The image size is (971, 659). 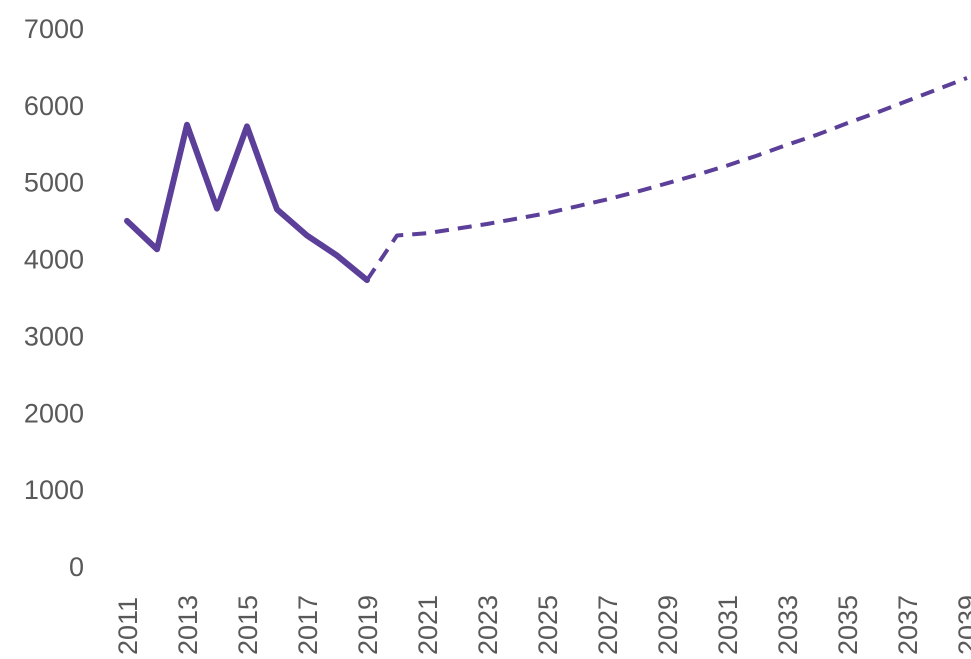 I want to click on x-tick-label: 2029, so click(x=668, y=625).